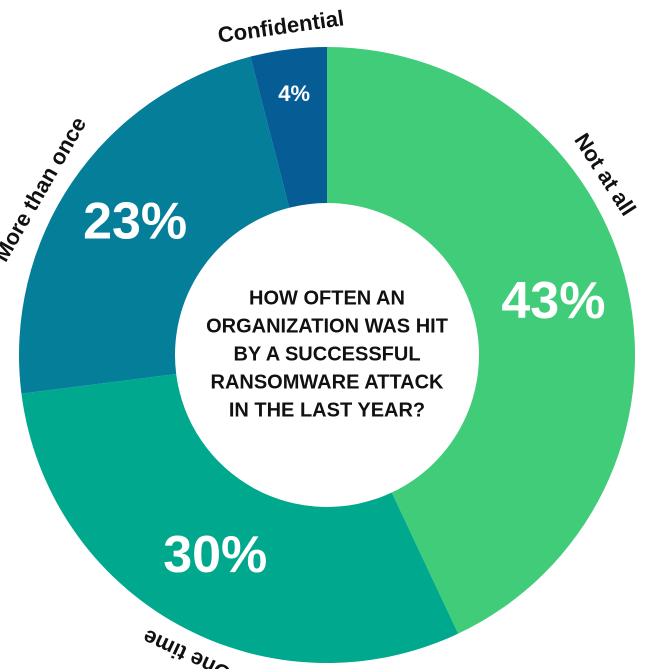 The height and width of the screenshot is (669, 661). Describe the element at coordinates (215, 555) in the screenshot. I see `value-label: 30%` at that location.